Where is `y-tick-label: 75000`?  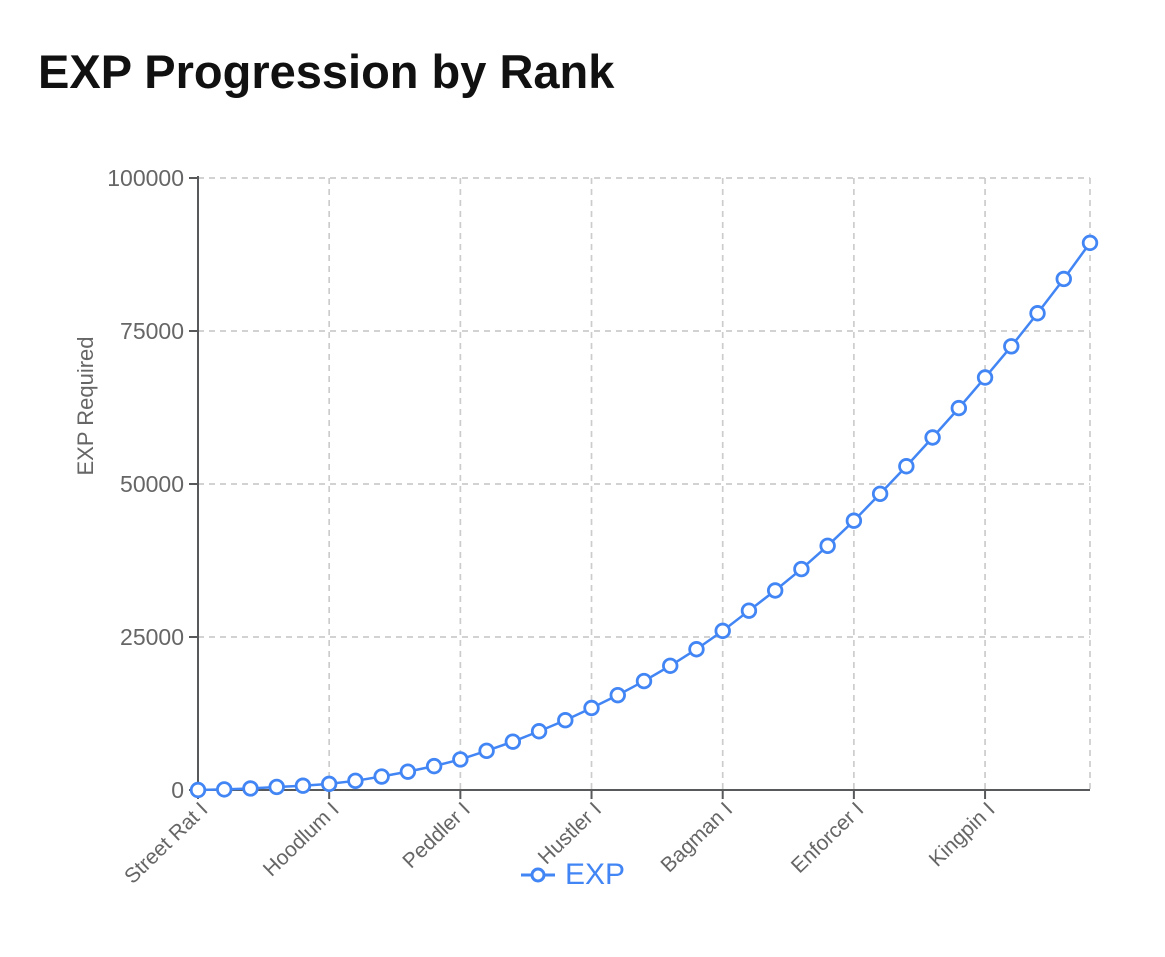 y-tick-label: 75000 is located at coordinates (152, 331).